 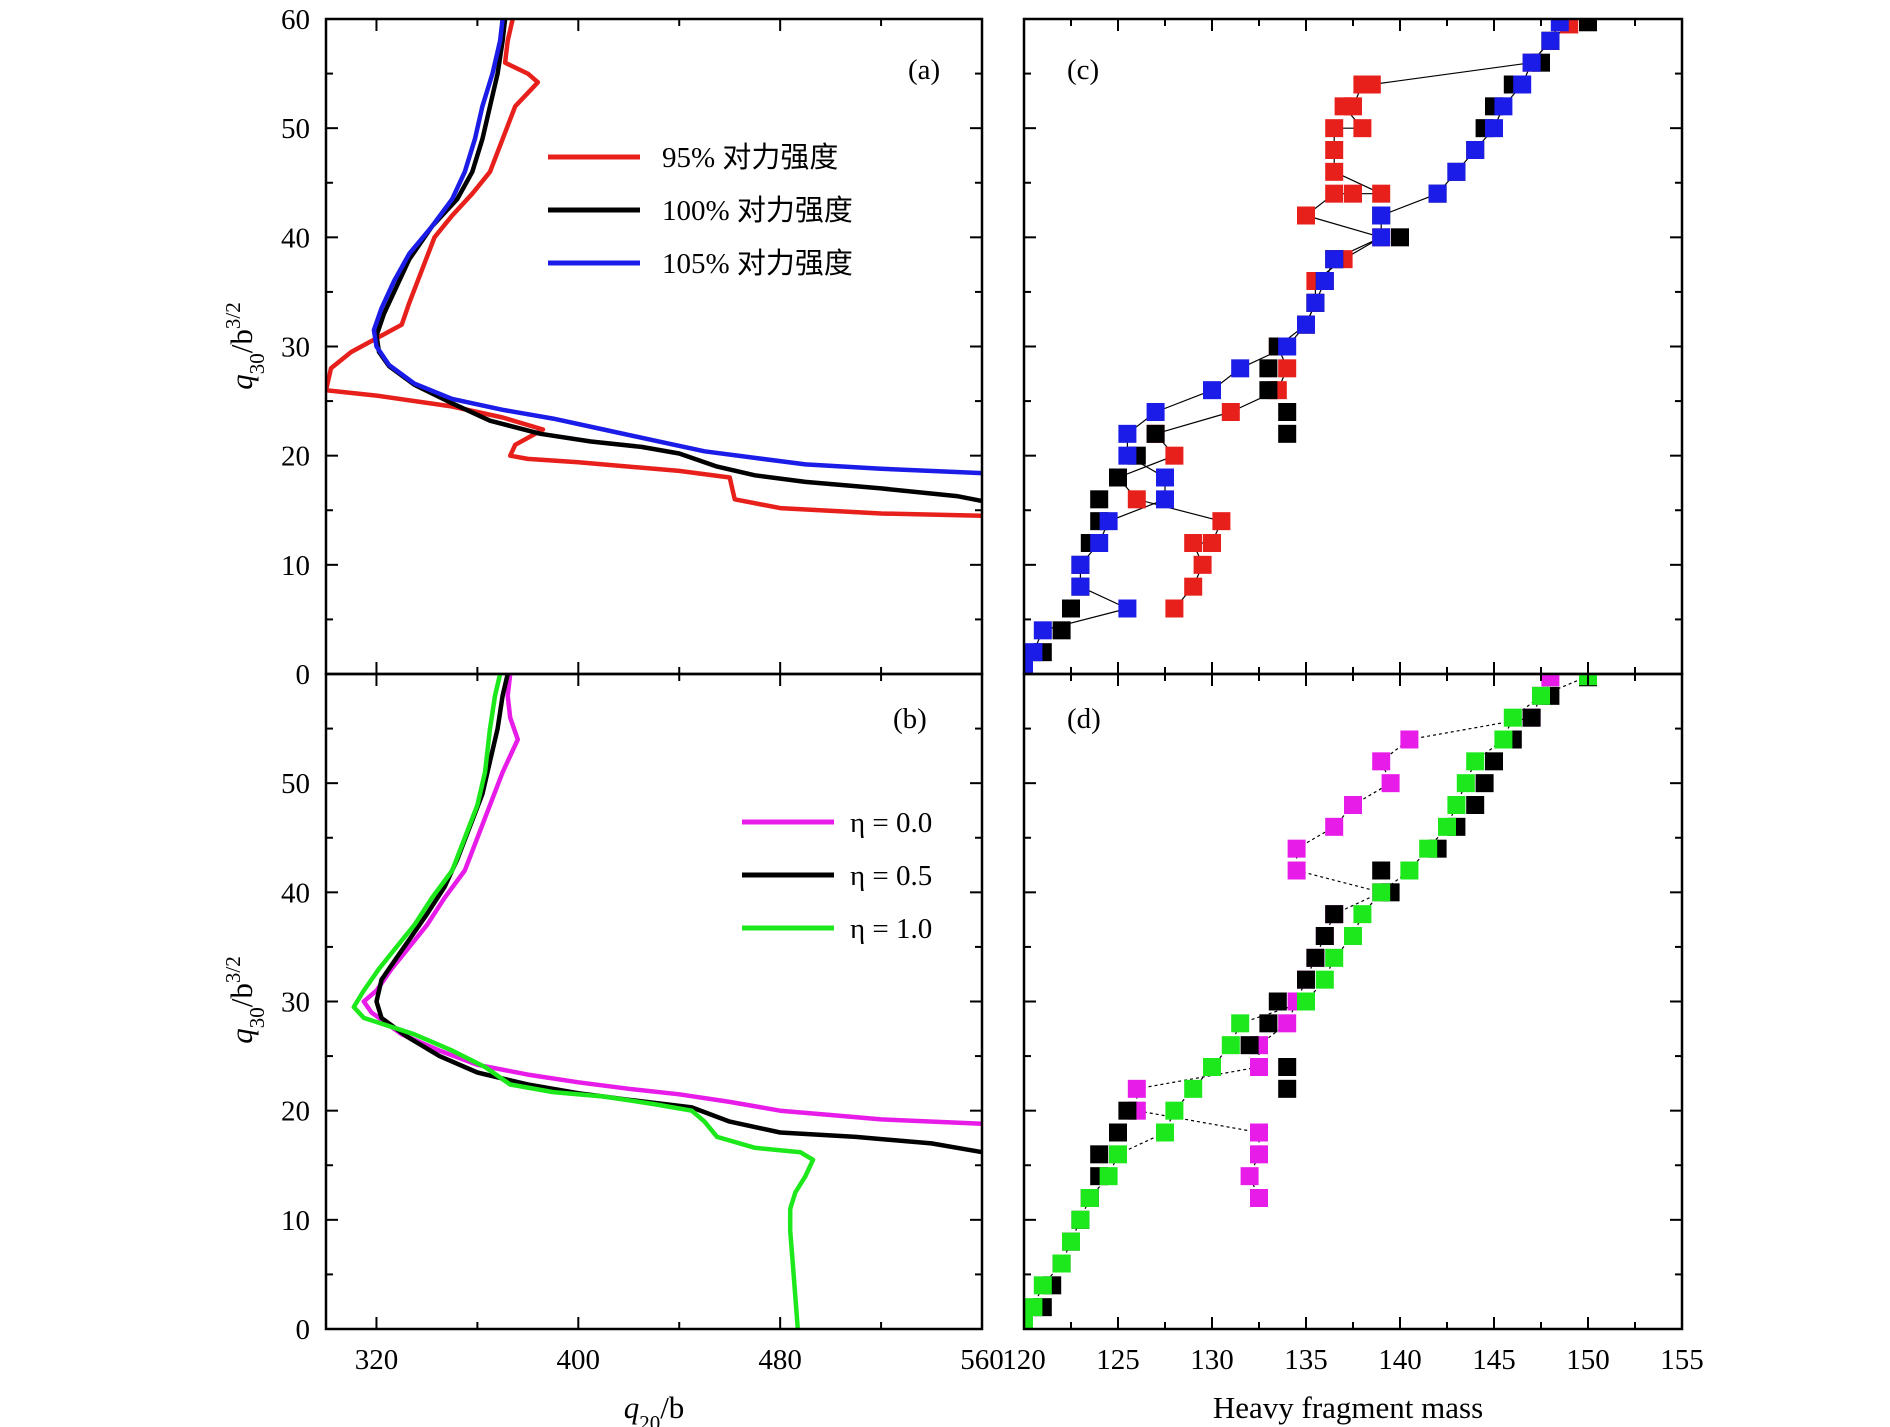 What do you see at coordinates (910, 719) in the screenshot?
I see `panel-b-label: (b)` at bounding box center [910, 719].